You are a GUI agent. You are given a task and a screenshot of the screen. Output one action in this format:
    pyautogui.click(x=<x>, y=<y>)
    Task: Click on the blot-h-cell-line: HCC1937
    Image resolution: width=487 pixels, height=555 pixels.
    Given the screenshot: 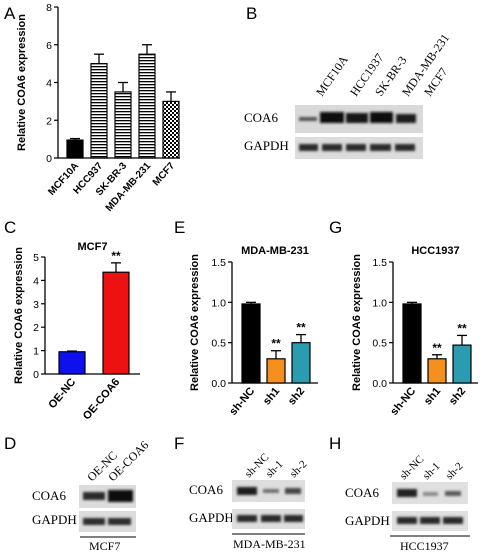 What is the action you would take?
    pyautogui.click(x=424, y=546)
    